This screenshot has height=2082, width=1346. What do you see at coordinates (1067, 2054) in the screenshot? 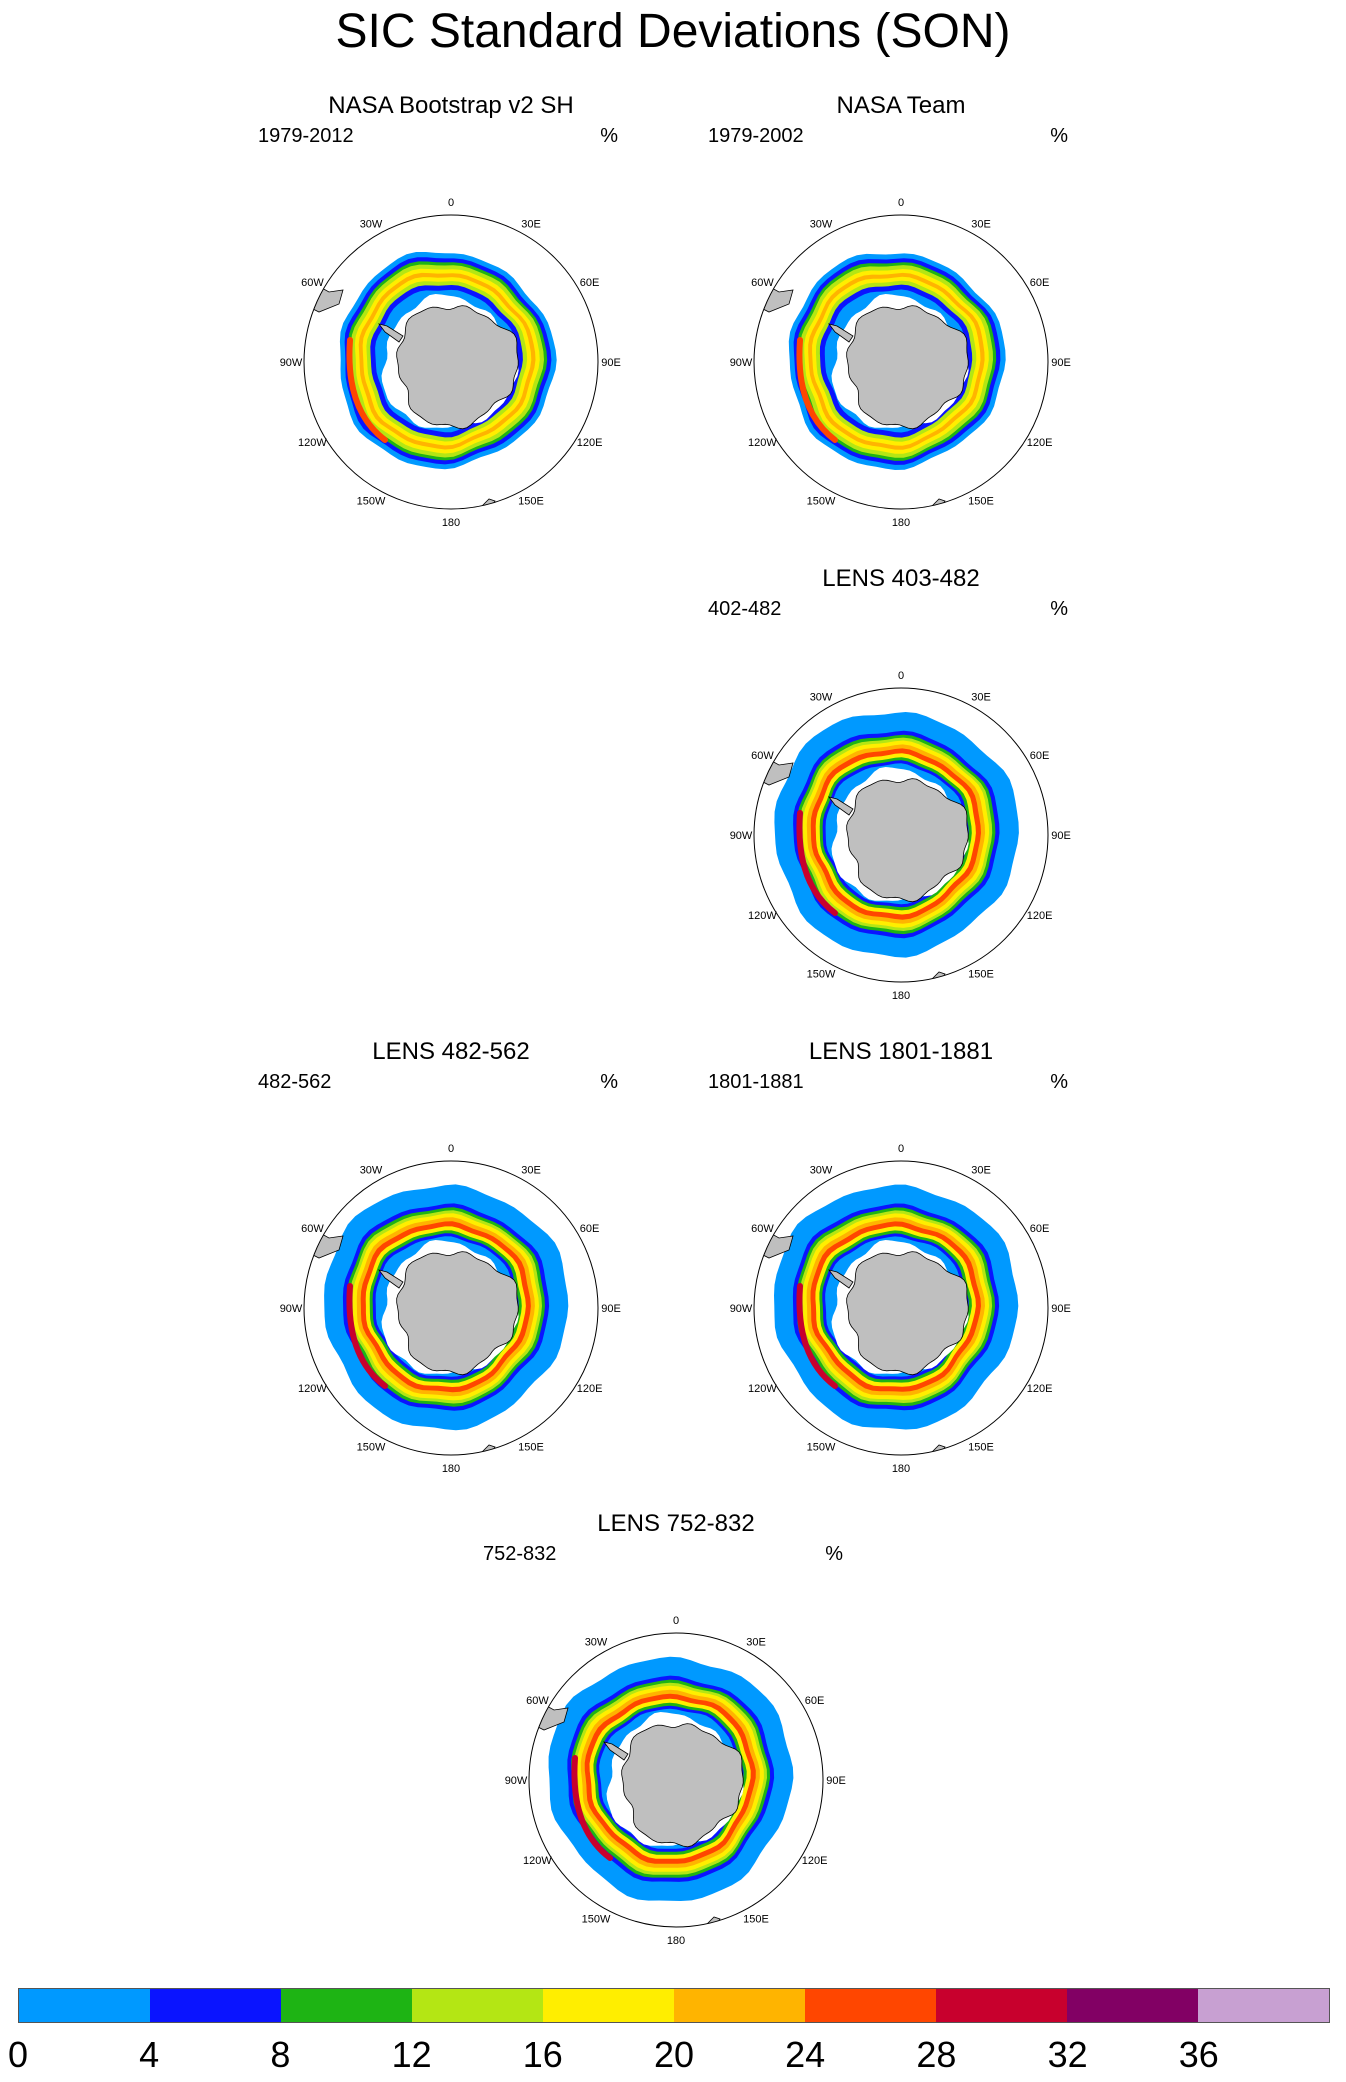
I see `colorbar-tick-label: 32` at bounding box center [1067, 2054].